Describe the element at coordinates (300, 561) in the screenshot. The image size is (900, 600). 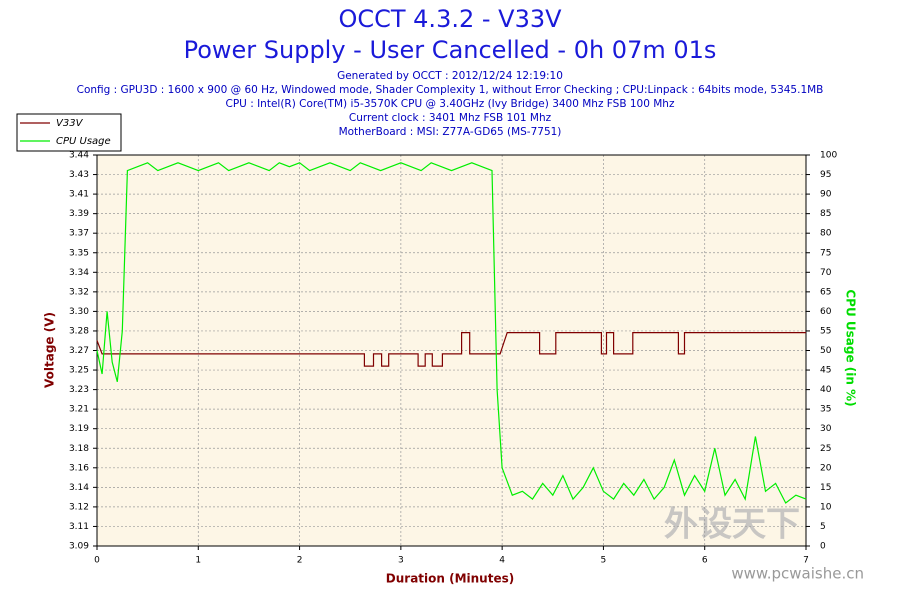
I see `x-tick-label: 2` at that location.